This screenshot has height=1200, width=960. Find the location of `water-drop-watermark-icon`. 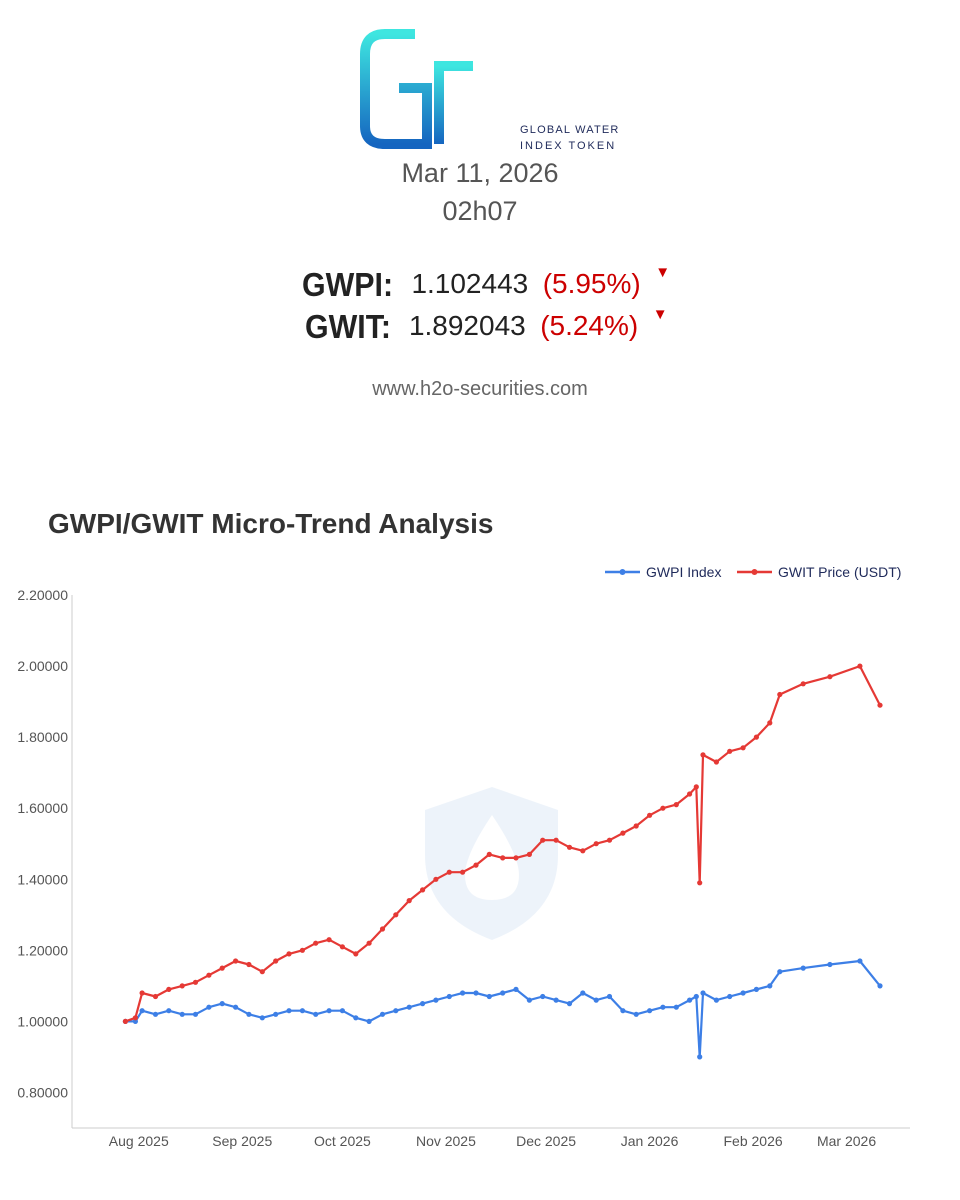

water-drop-watermark-icon is located at coordinates (491, 863).